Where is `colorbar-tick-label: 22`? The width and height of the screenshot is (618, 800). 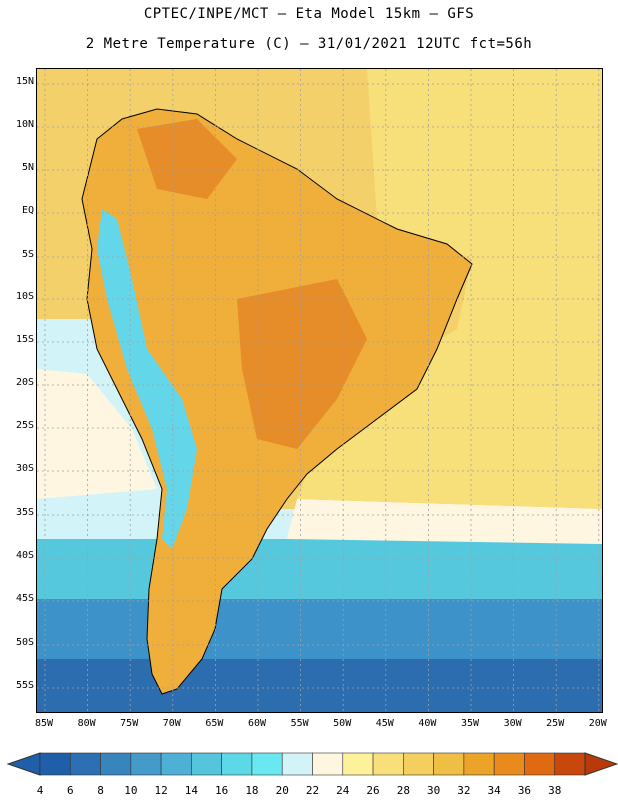 colorbar-tick-label: 22 is located at coordinates (312, 790).